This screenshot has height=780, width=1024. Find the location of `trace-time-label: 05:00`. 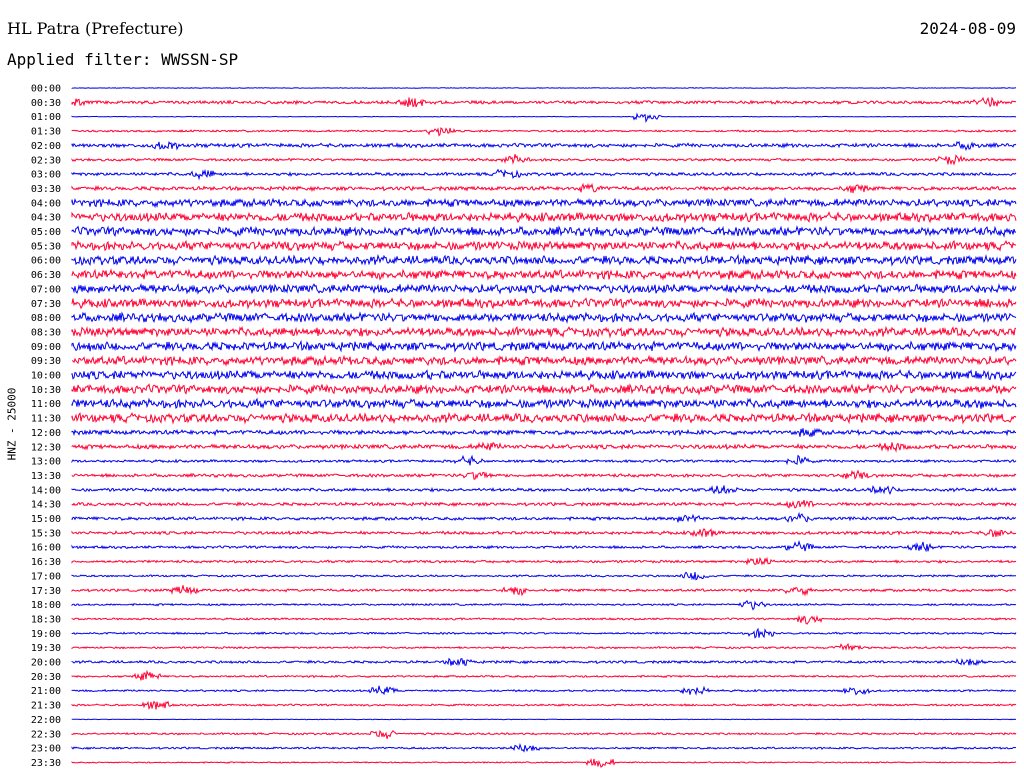

trace-time-label: 05:00 is located at coordinates (46, 232).